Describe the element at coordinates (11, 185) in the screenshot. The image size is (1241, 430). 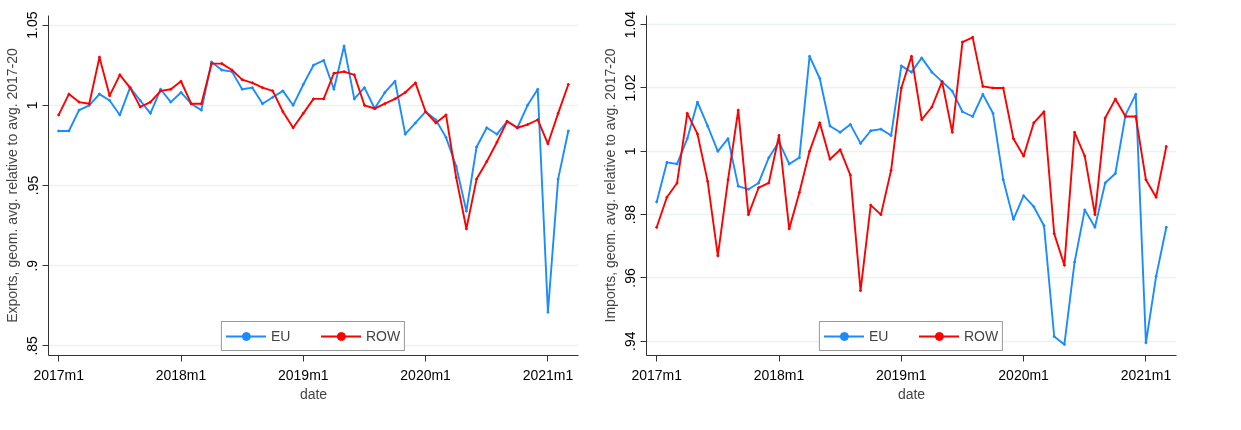
I see `y-axis-title: Exports, geom. avg. relative to avg. 2017-20` at that location.